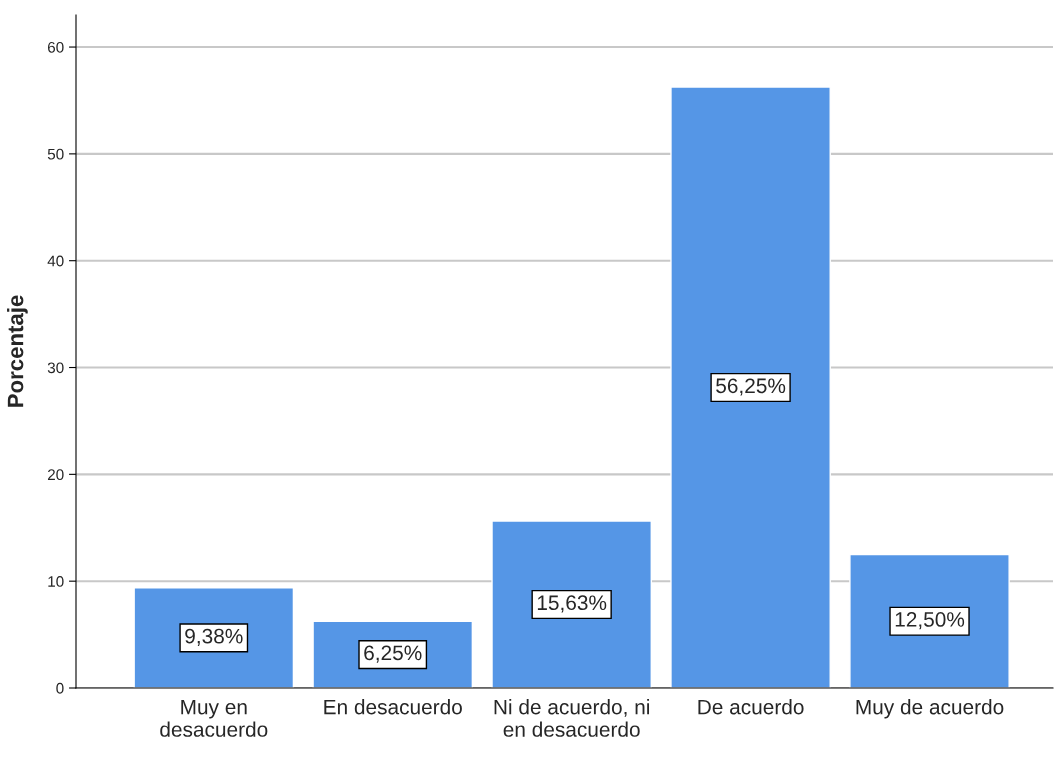 This screenshot has width=1055, height=758. I want to click on x-tick-label: Muy en desacuerdo, so click(214, 718).